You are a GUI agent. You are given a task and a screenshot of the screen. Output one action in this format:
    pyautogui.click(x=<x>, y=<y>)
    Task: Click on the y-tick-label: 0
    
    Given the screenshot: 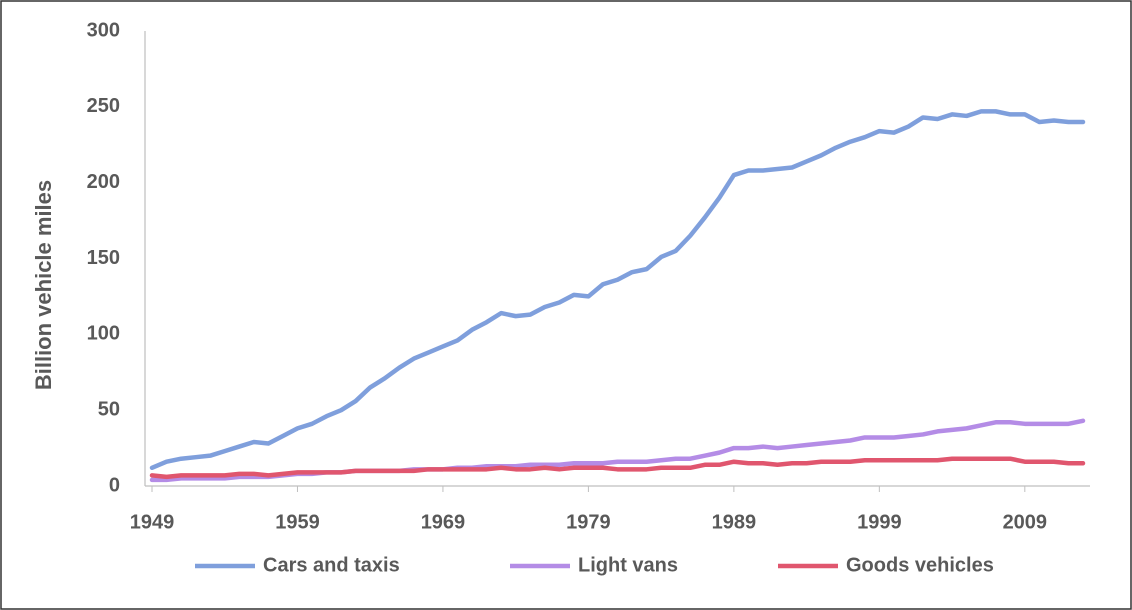 What is the action you would take?
    pyautogui.click(x=114, y=485)
    